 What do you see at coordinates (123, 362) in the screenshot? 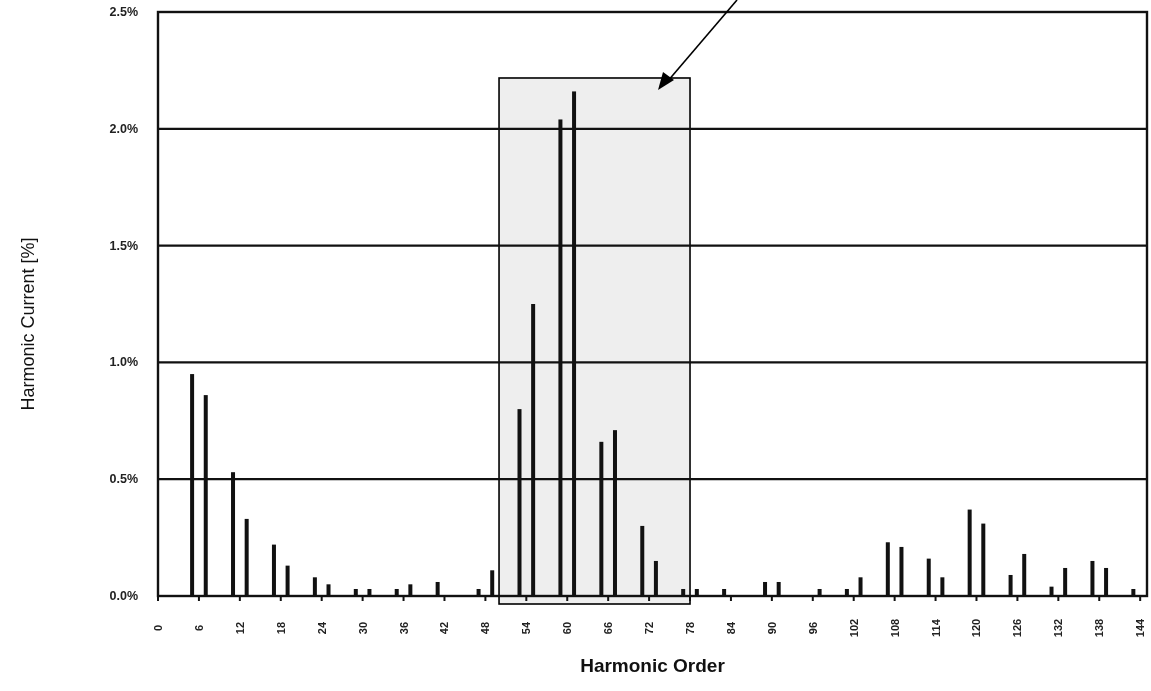
I see `y-tick-label: 1.0%` at bounding box center [123, 362].